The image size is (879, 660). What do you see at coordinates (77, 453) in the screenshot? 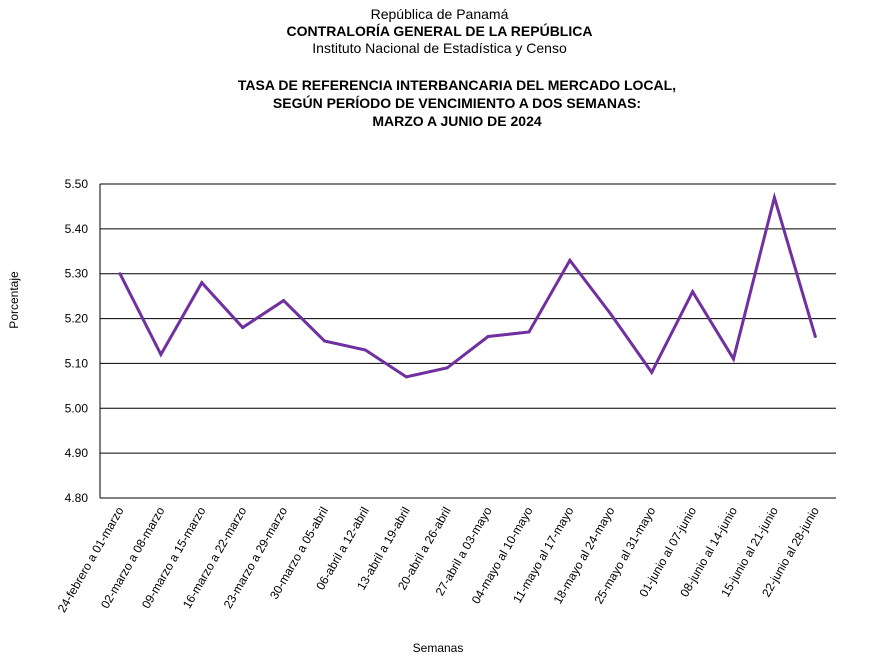
I see `y-tick-label: 4.90` at bounding box center [77, 453].